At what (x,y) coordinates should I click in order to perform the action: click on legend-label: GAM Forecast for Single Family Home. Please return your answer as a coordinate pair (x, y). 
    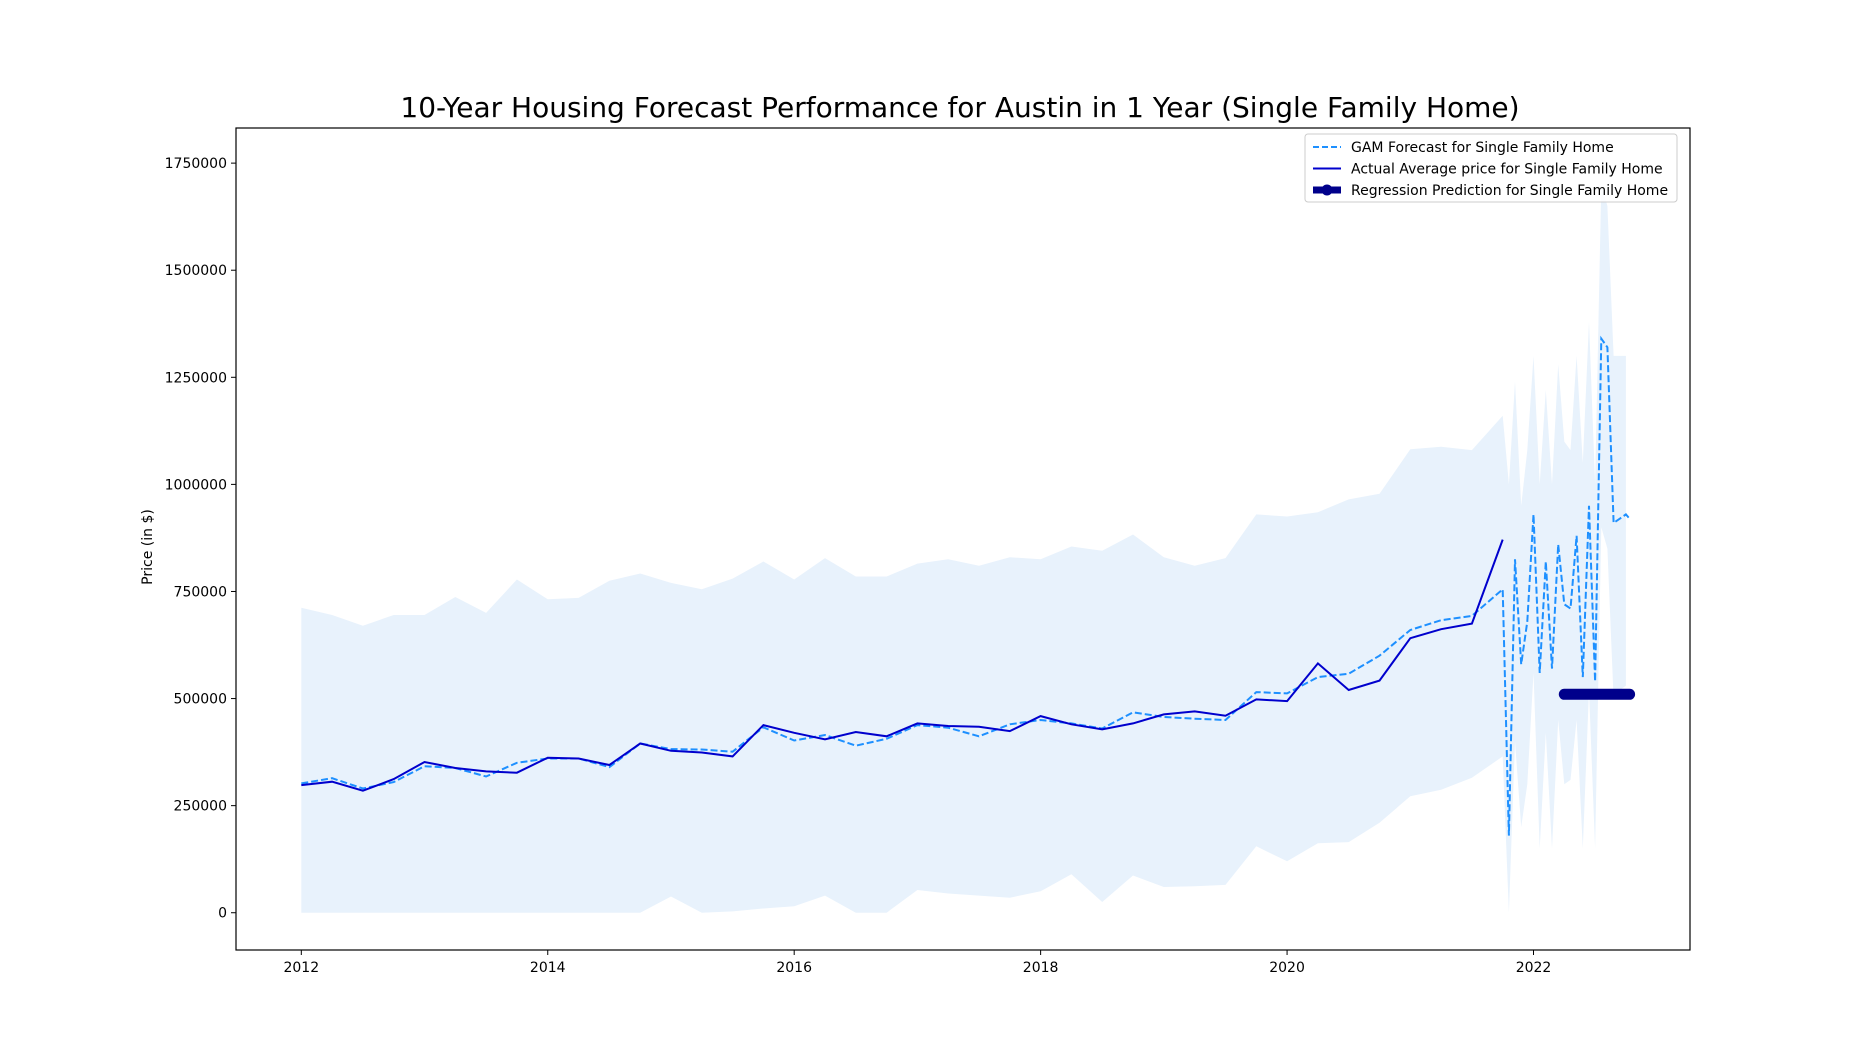
    Looking at the image, I should click on (1482, 148).